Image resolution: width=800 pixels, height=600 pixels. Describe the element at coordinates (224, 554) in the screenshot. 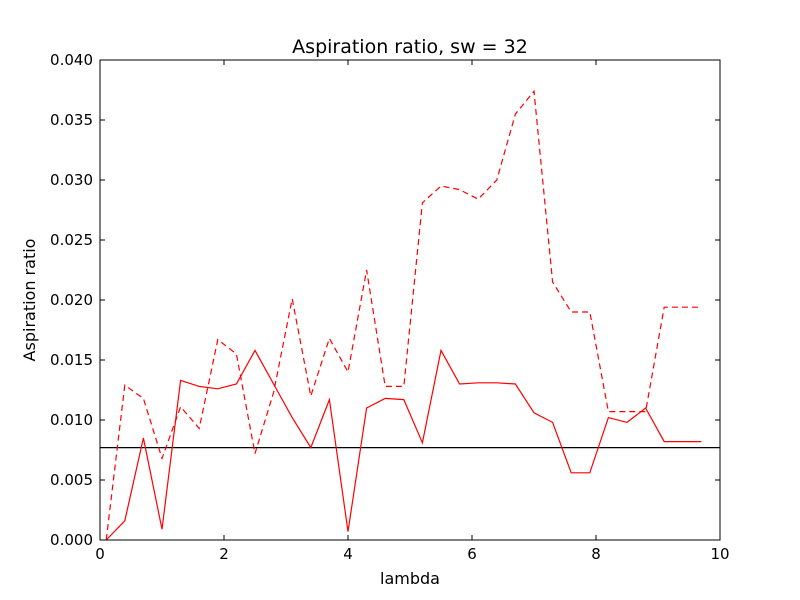

I see `x-tick-label: 2` at that location.